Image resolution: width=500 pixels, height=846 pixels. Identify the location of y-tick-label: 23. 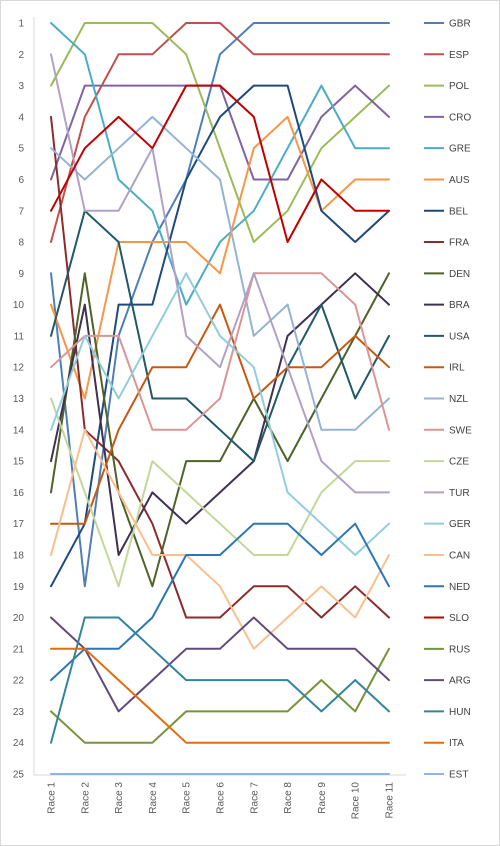
(19, 712).